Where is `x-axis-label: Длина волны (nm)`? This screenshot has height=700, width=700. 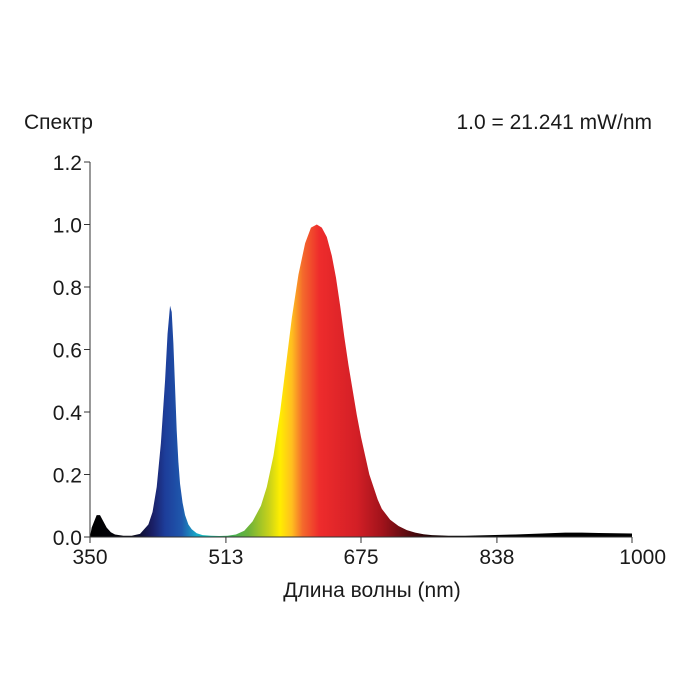 x-axis-label: Длина волны (nm) is located at coordinates (371, 590).